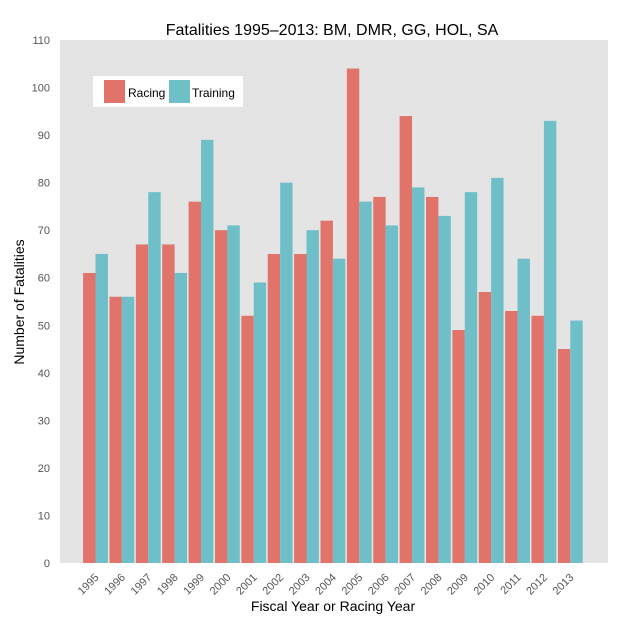 The height and width of the screenshot is (625, 625). What do you see at coordinates (247, 439) in the screenshot?
I see `bar-racing-2001` at bounding box center [247, 439].